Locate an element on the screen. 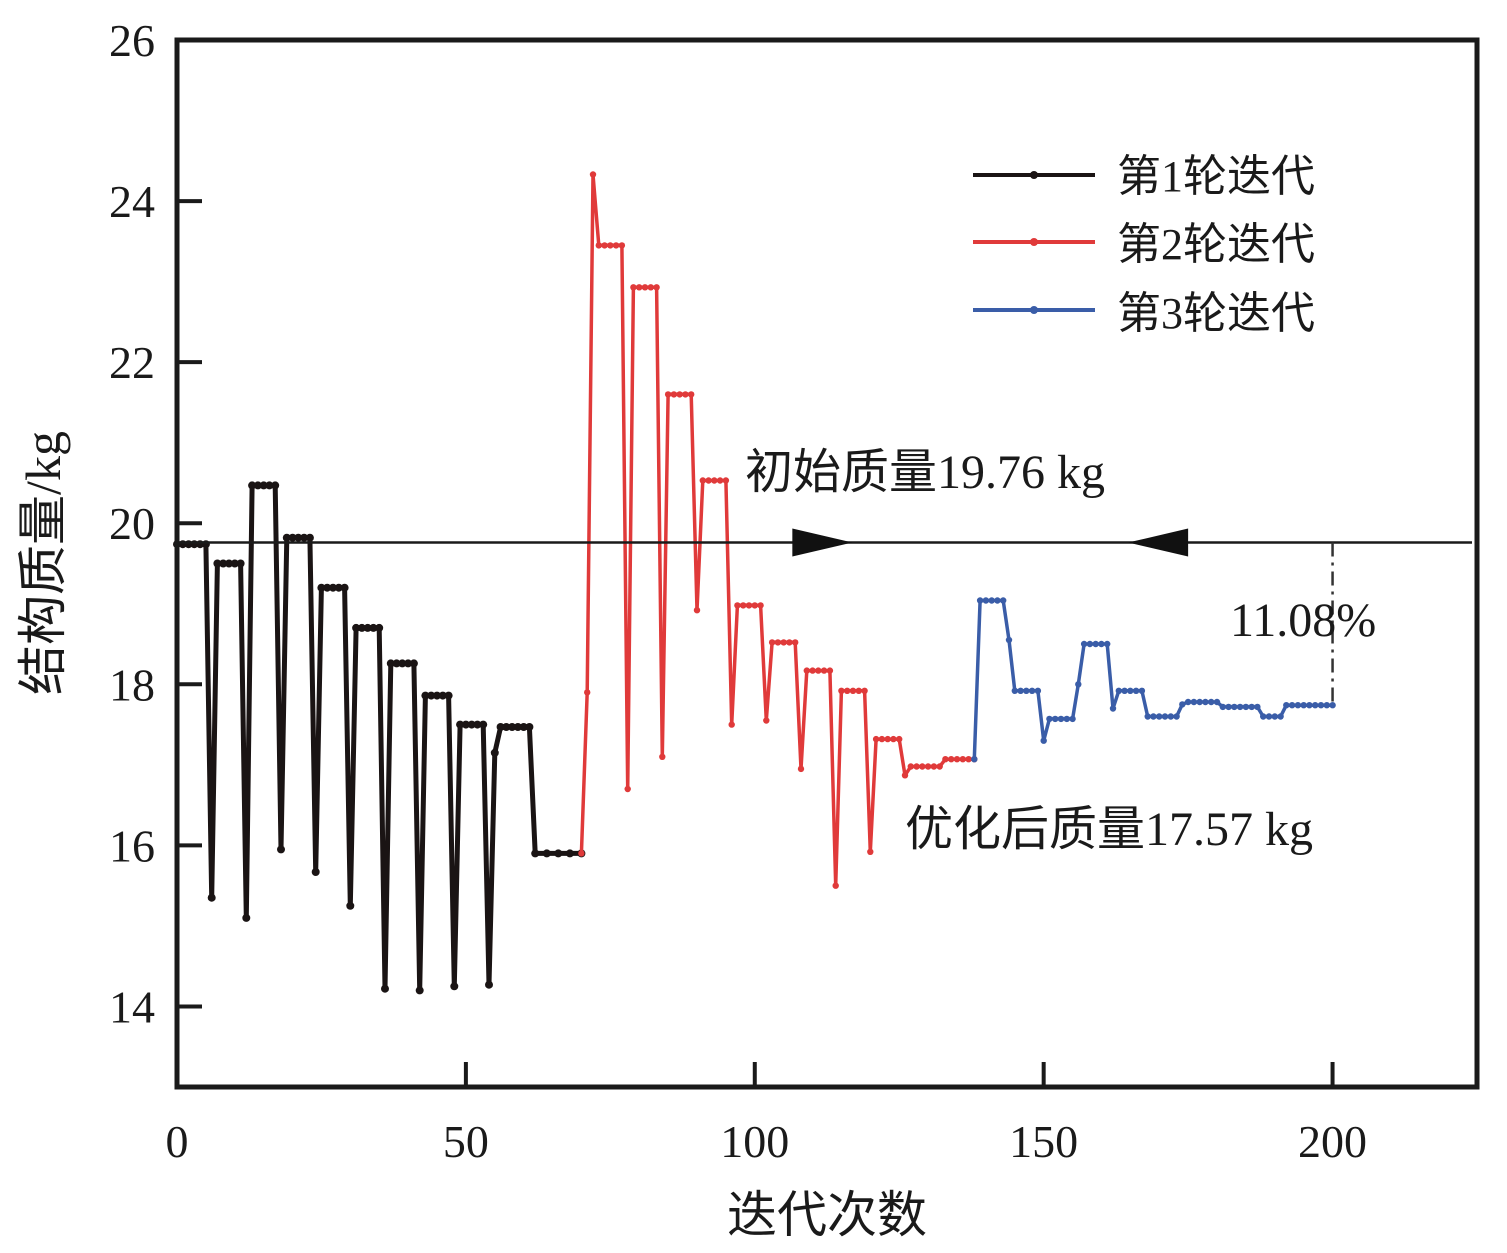  optimized-mass-annotation: 优化后质量17.57 kg is located at coordinates (1109, 829).